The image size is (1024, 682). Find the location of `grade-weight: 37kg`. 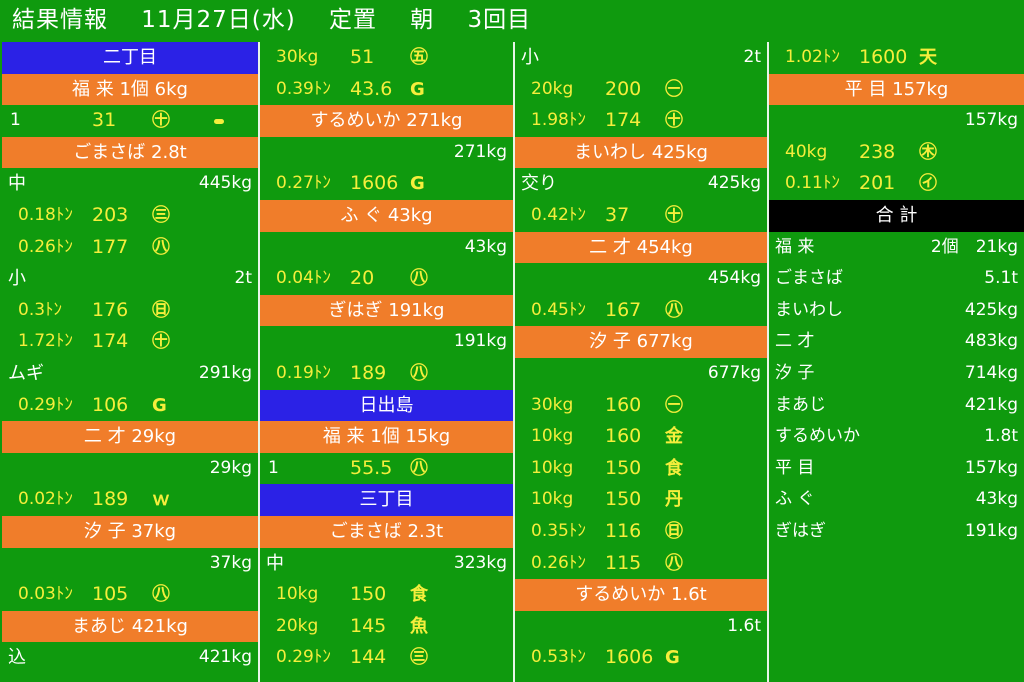

grade-weight: 37kg is located at coordinates (230, 562).